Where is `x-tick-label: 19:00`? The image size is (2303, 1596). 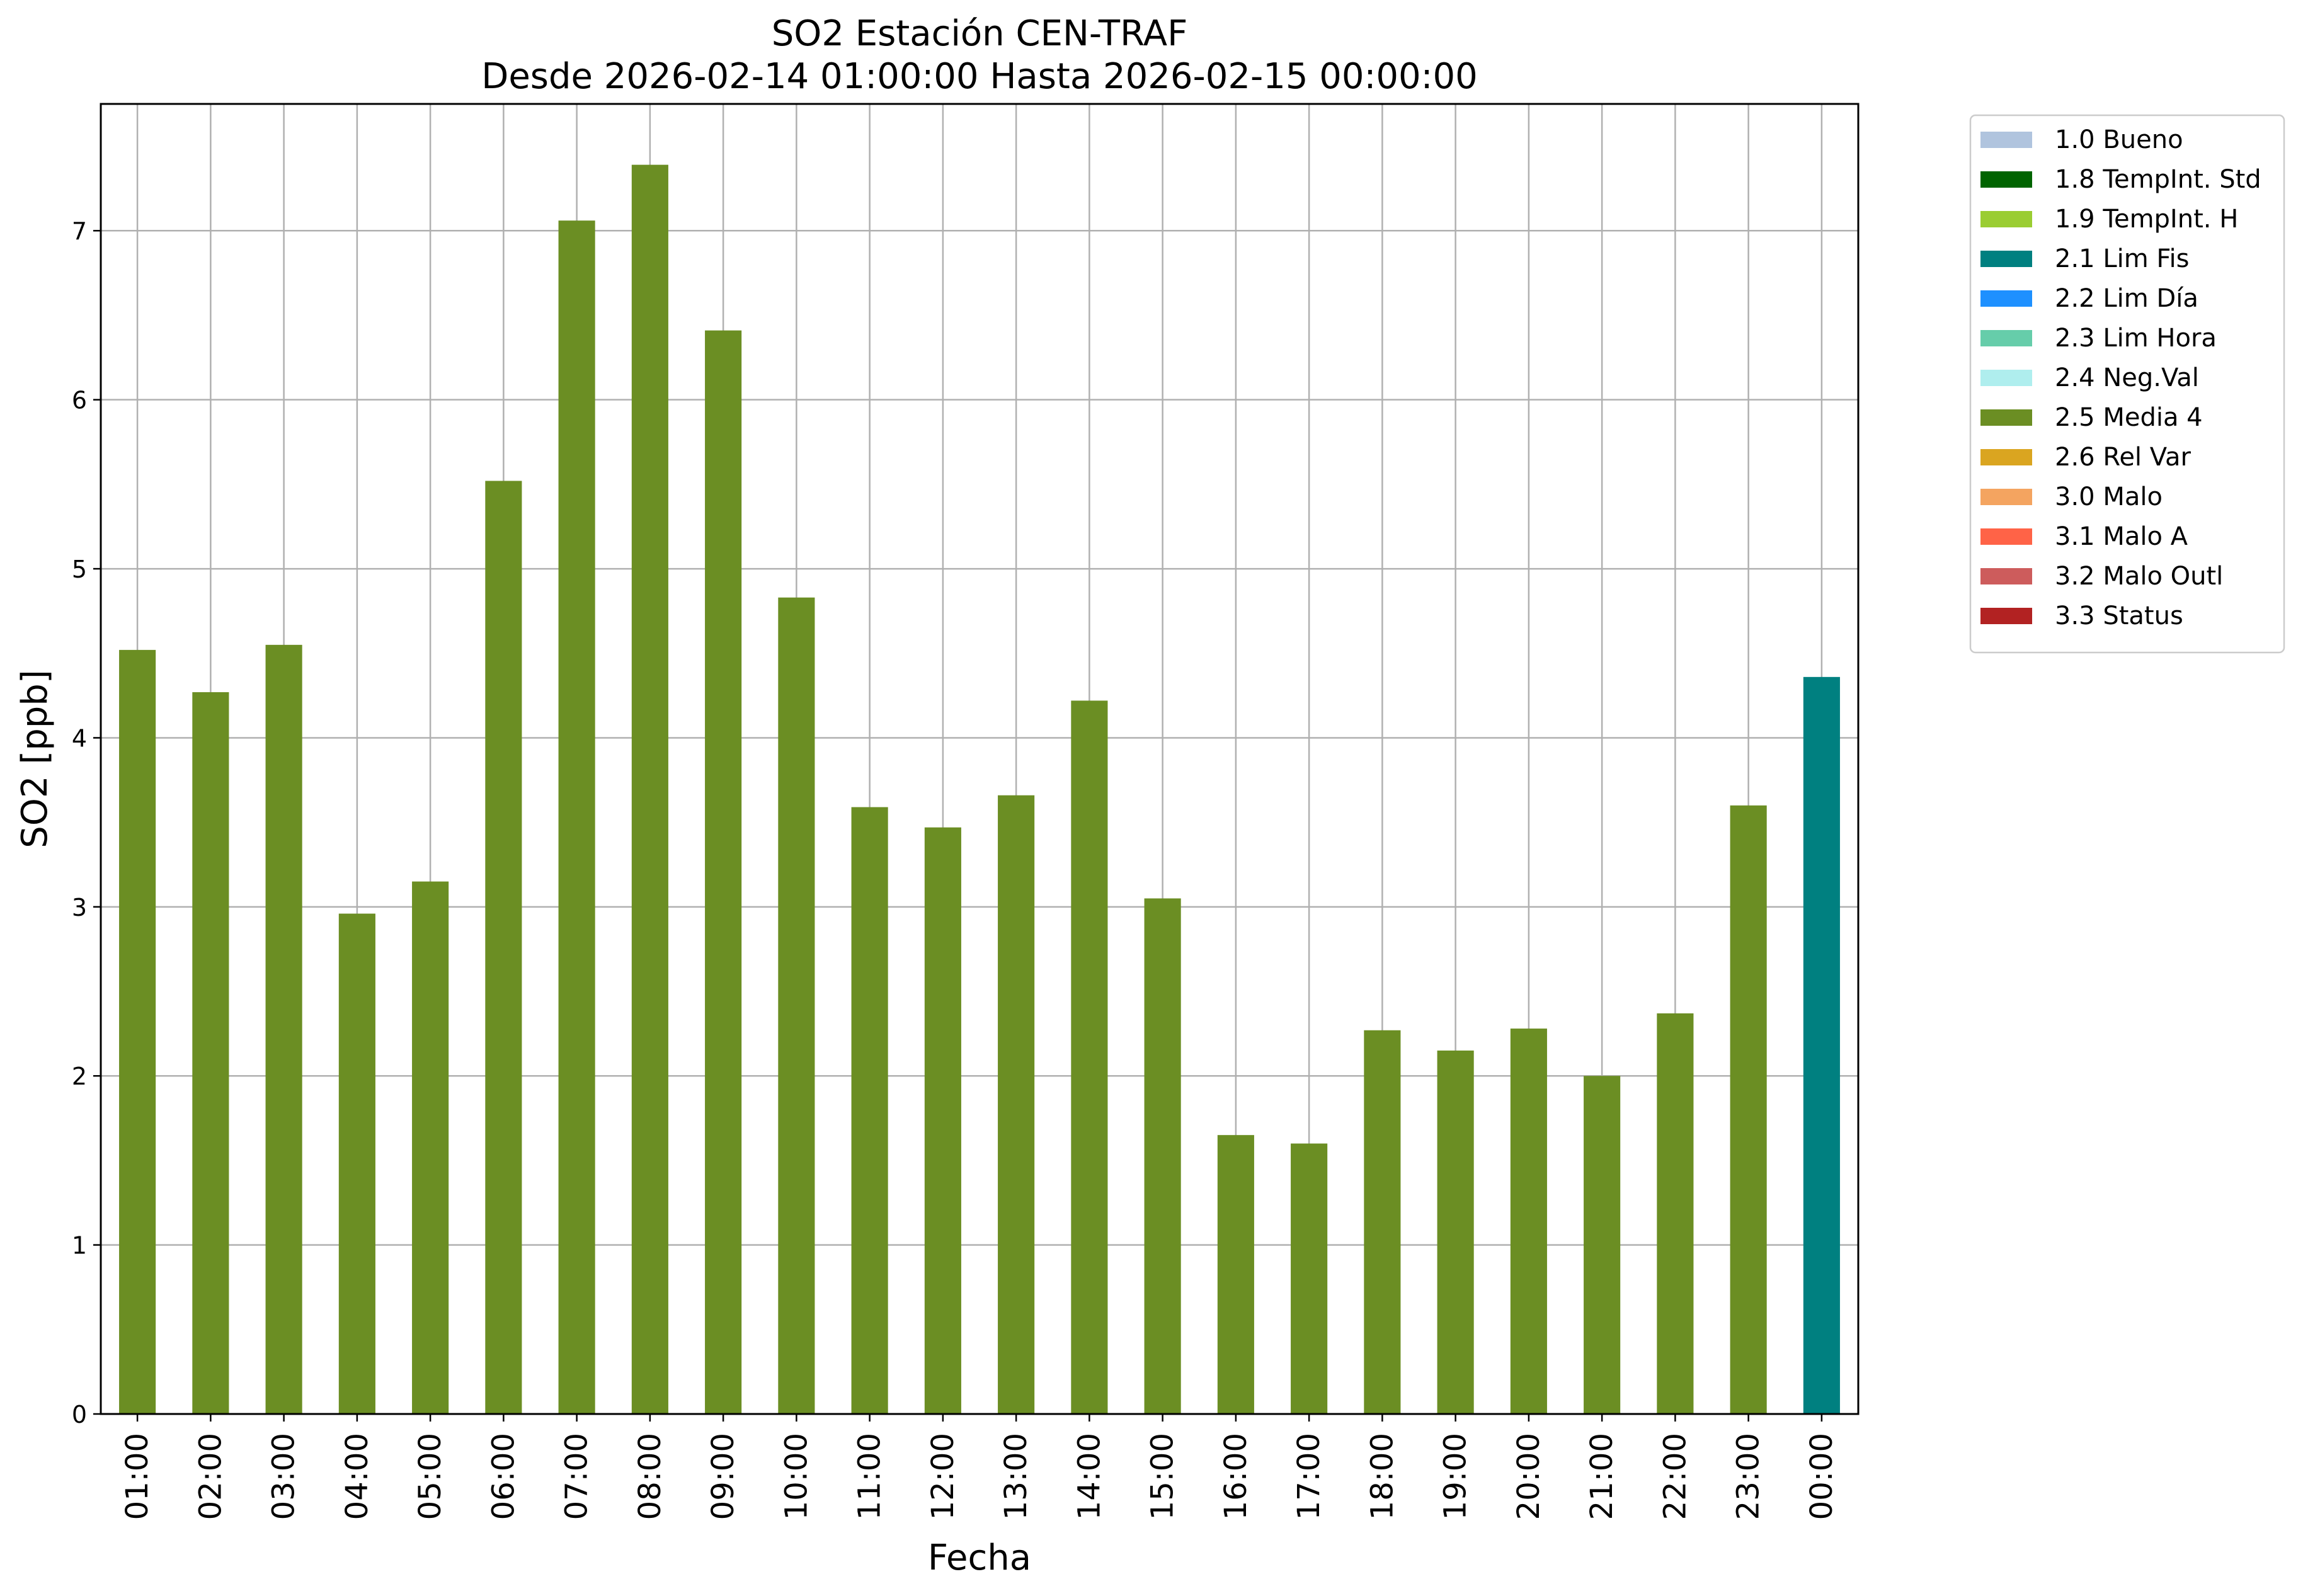
x-tick-label: 19:00 is located at coordinates (1455, 1476).